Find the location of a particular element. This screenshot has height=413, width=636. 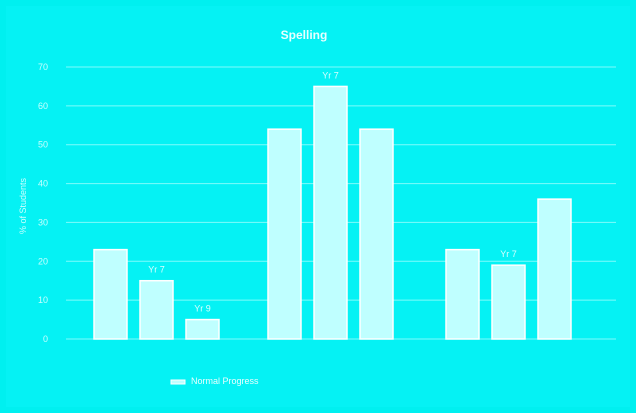

y-tick-label: 10 is located at coordinates (43, 300).